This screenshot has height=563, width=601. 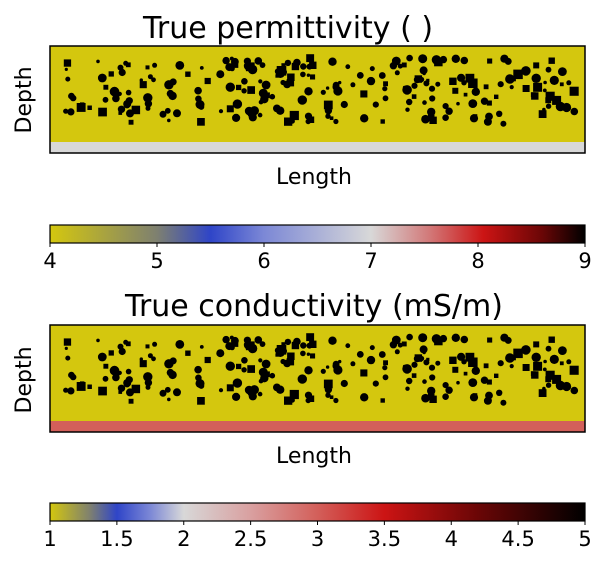 I want to click on permittivity-colorbar: 4 5 6 7 8 9, so click(x=317, y=248).